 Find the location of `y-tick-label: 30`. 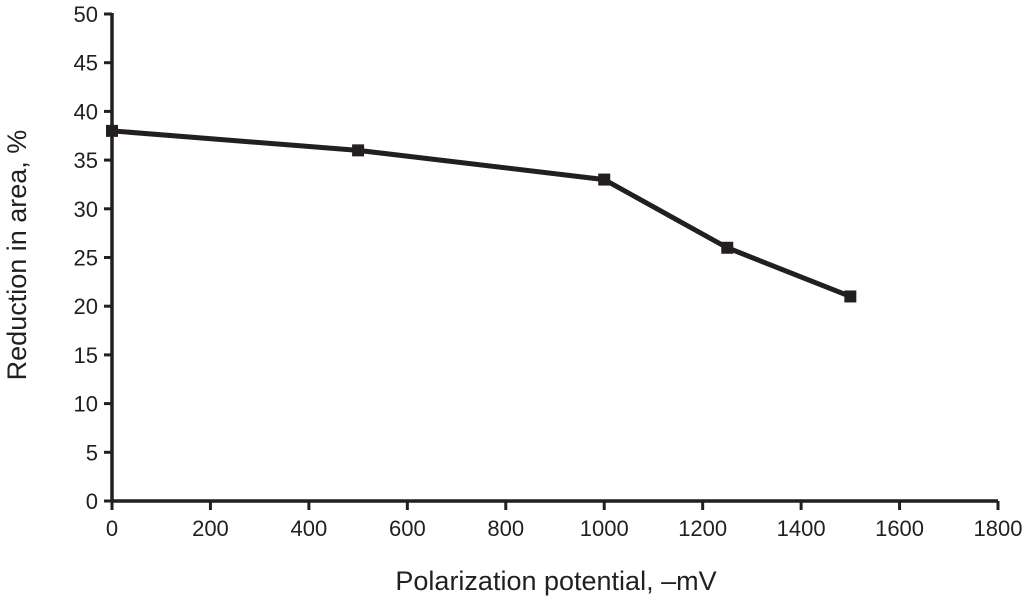

y-tick-label: 30 is located at coordinates (86, 209).